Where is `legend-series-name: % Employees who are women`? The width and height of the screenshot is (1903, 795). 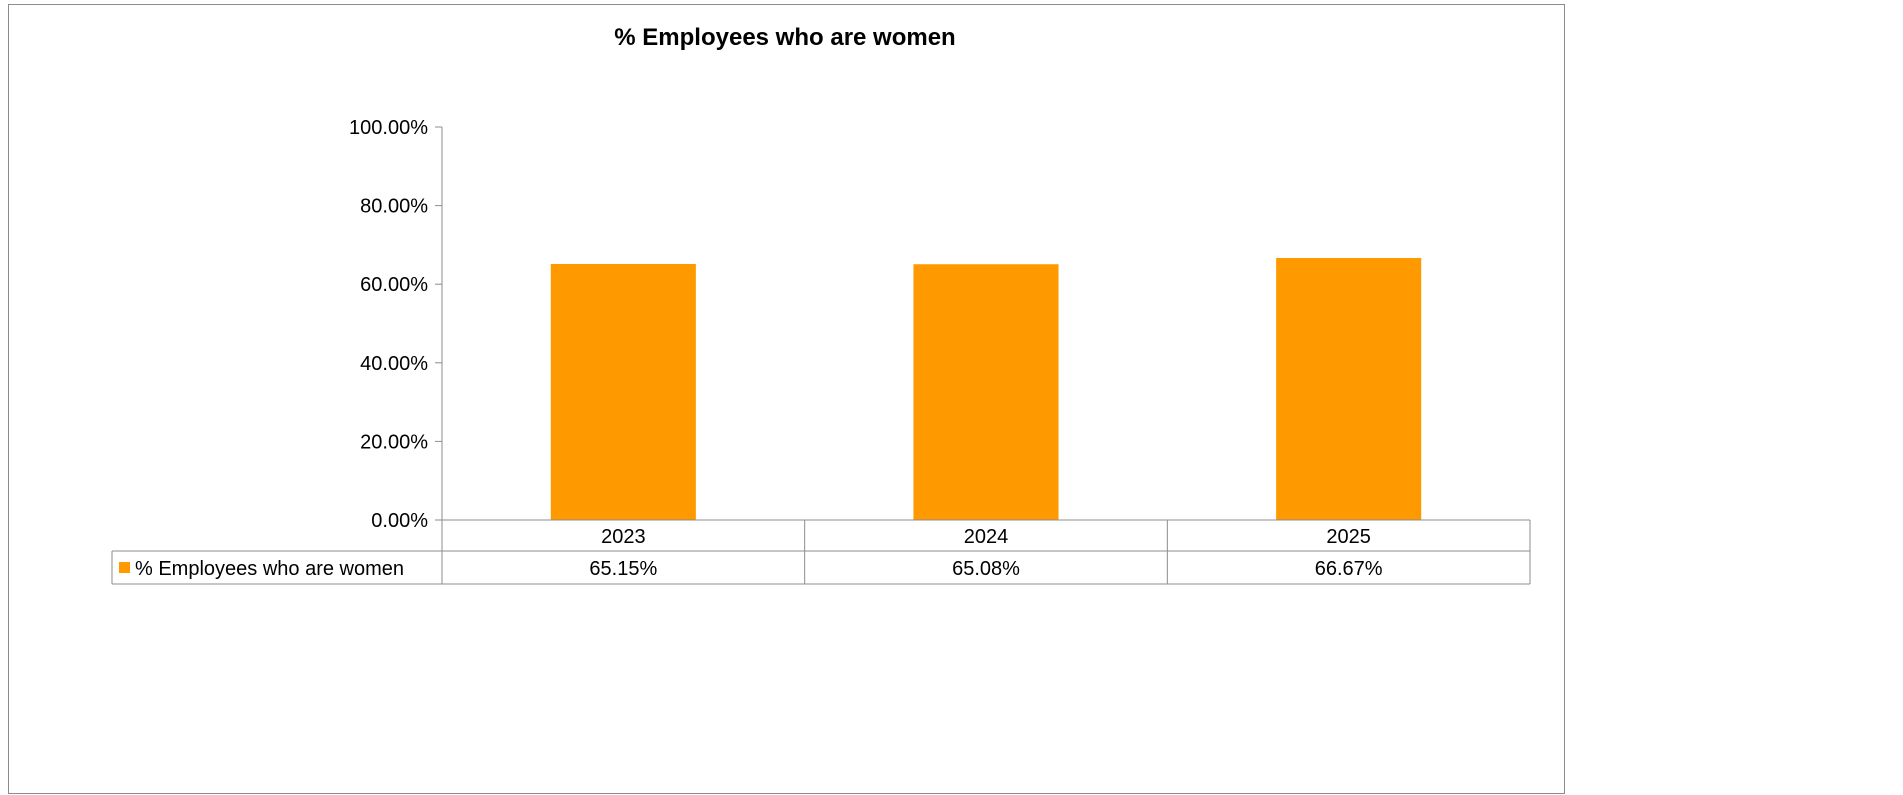
legend-series-name: % Employees who are women is located at coordinates (269, 569).